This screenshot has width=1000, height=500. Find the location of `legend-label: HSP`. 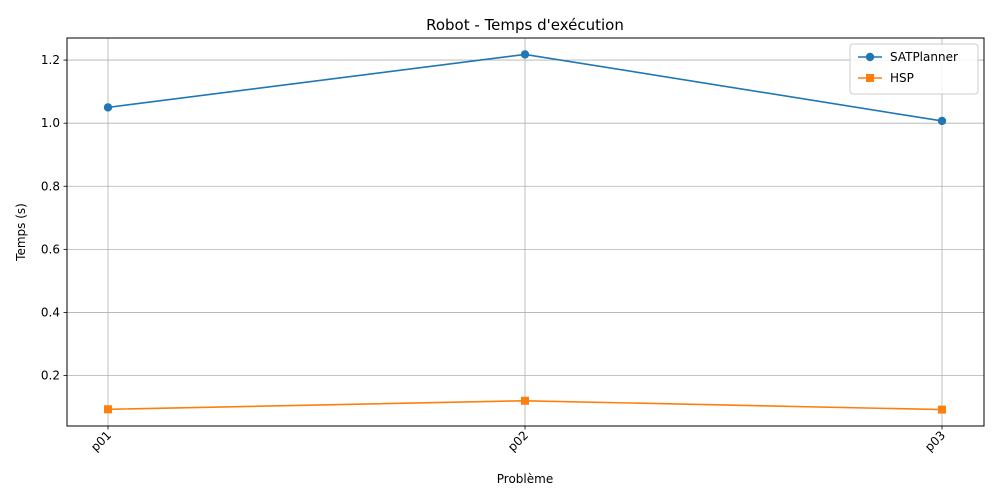

legend-label: HSP is located at coordinates (902, 78).